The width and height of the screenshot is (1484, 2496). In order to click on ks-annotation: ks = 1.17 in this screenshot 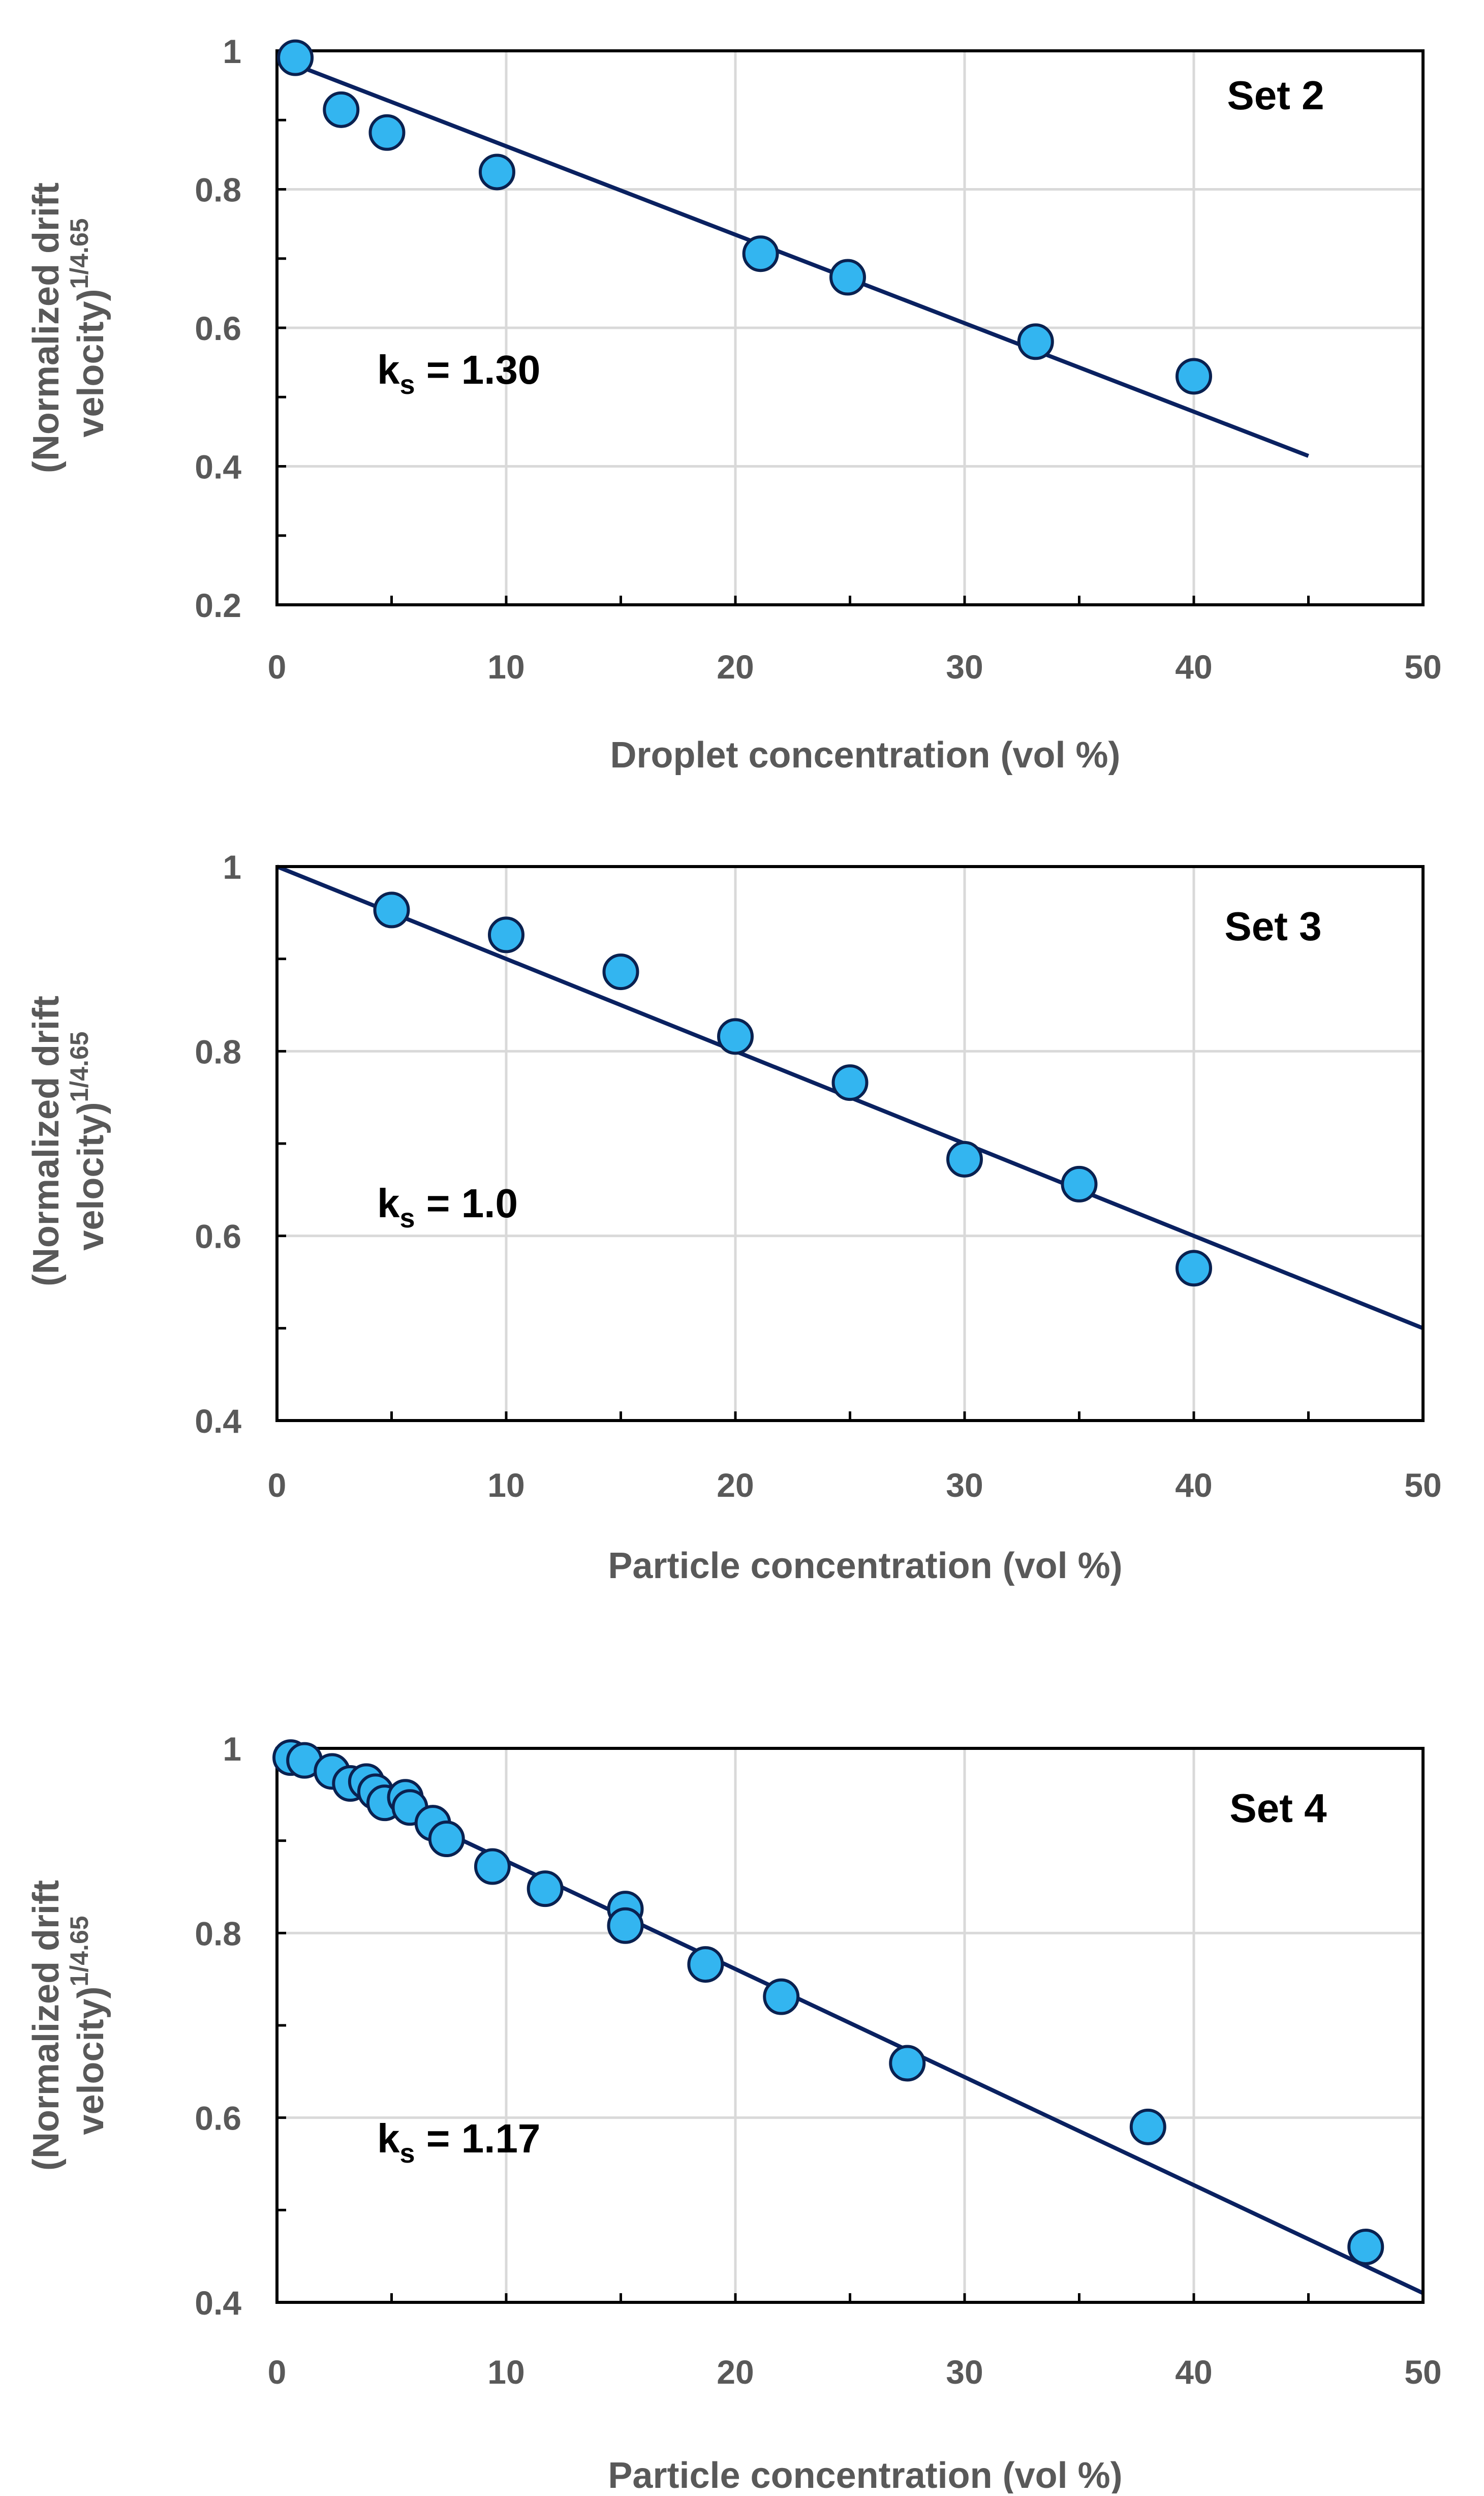, I will do `click(458, 2142)`.